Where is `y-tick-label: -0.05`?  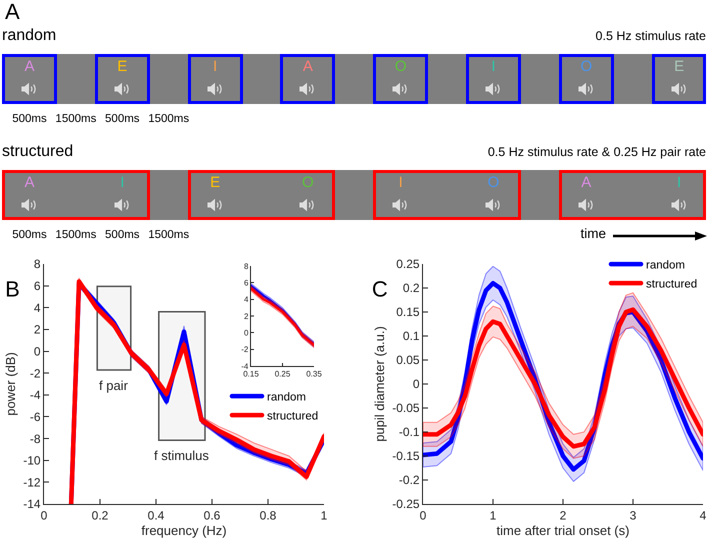 y-tick-label: -0.05 is located at coordinates (406, 408).